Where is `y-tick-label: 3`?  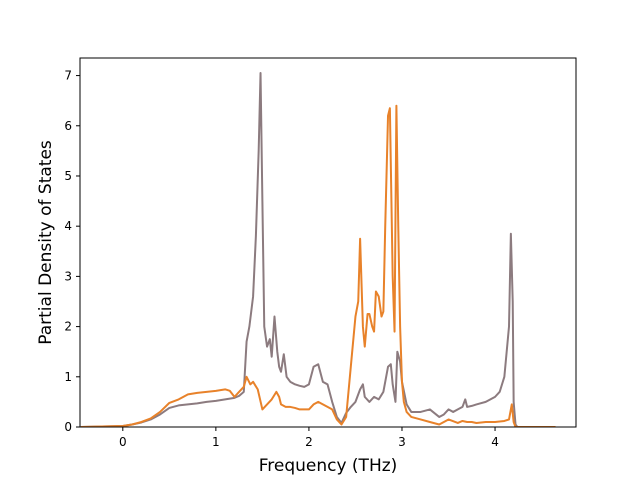 y-tick-label: 3 is located at coordinates (68, 276).